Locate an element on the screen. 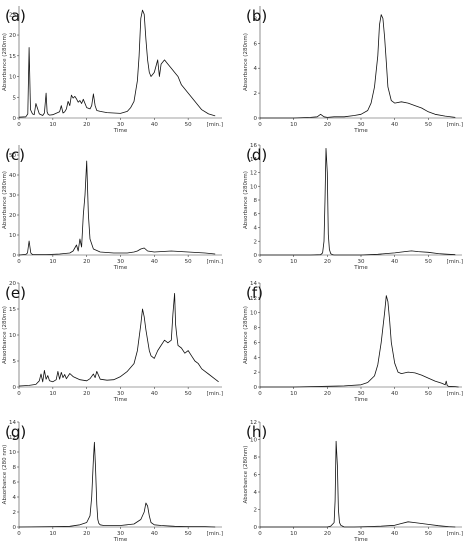 The height and width of the screenshot is (554, 473). x-tick-label-e: 30 is located at coordinates (120, 394).